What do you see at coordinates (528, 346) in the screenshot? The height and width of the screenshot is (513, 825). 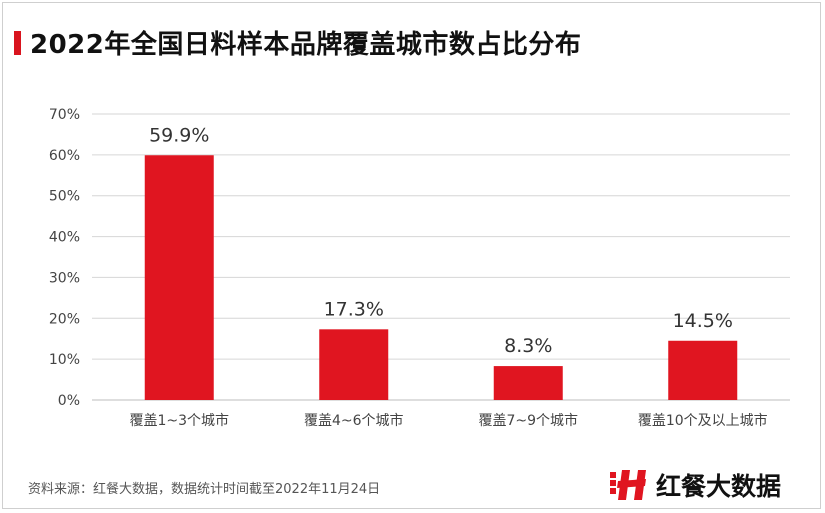 I see `data-label: 8.3%` at bounding box center [528, 346].